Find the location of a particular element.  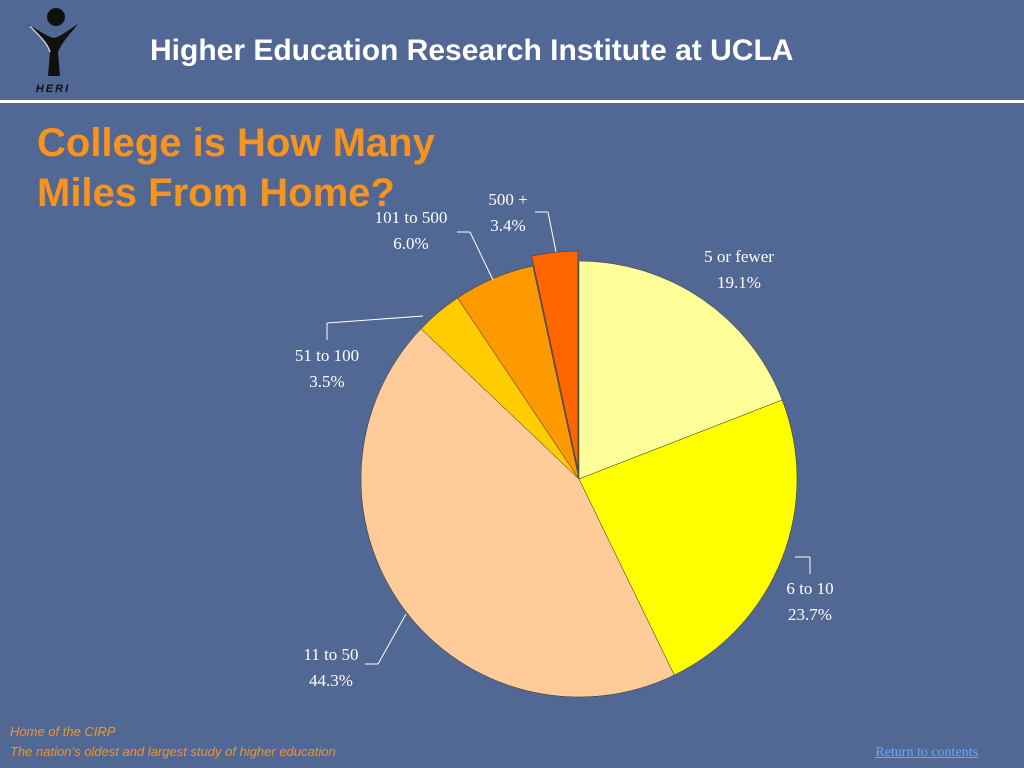

slice-value-label: 6.0% is located at coordinates (410, 243).